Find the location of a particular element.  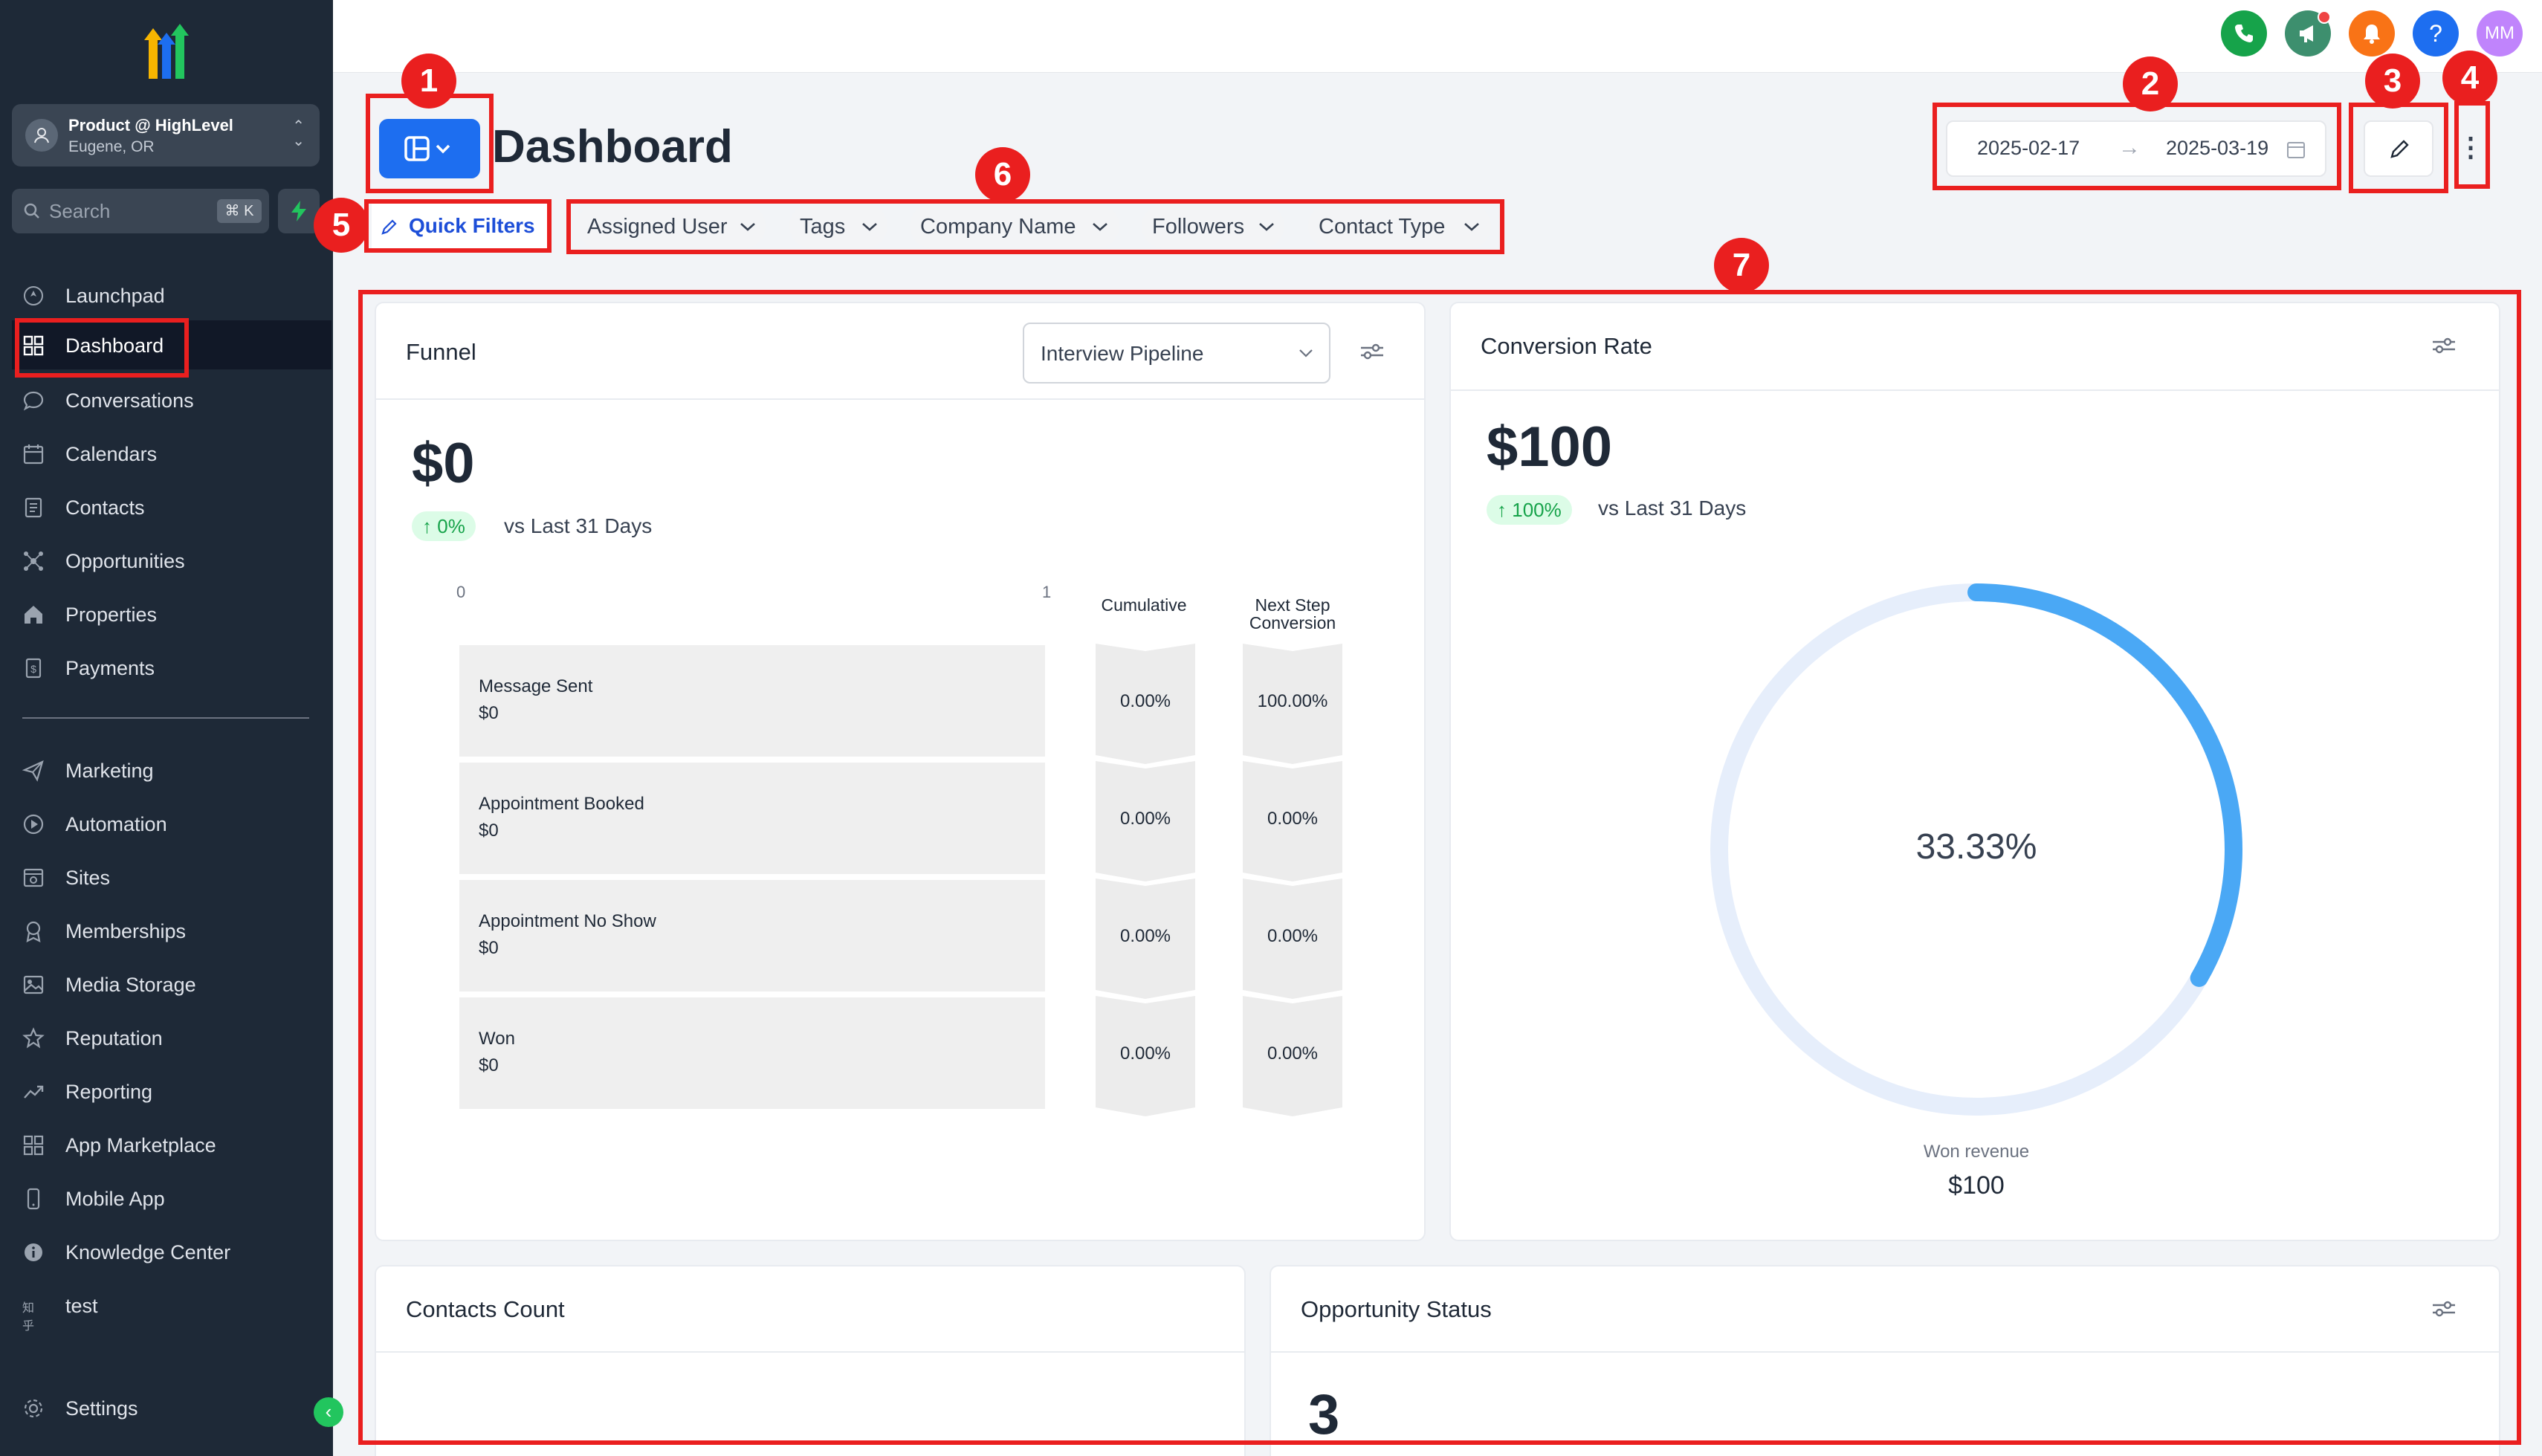

sidebar-item-label: Settings is located at coordinates (102, 1408).